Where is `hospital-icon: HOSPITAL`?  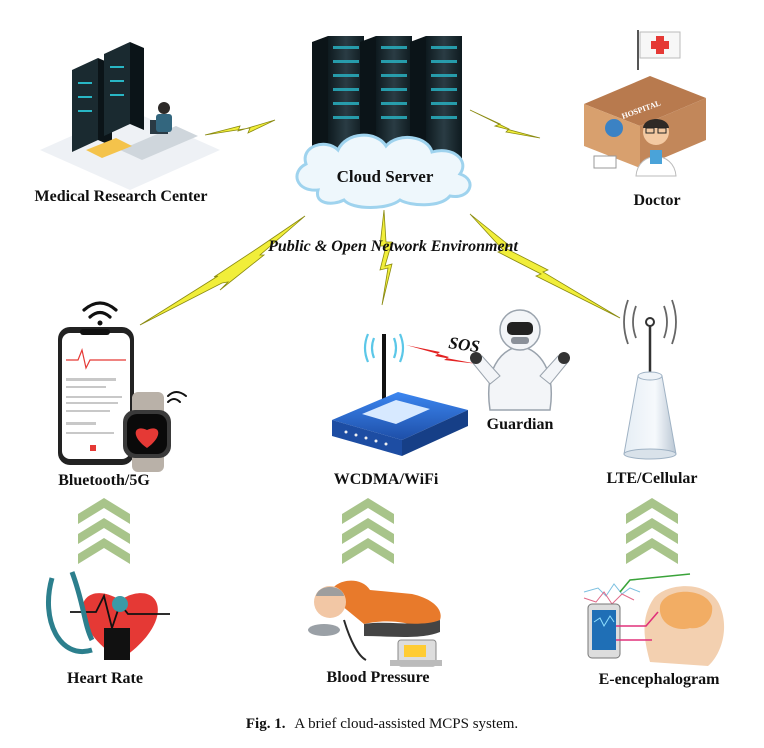
hospital-icon: HOSPITAL is located at coordinates (645, 99).